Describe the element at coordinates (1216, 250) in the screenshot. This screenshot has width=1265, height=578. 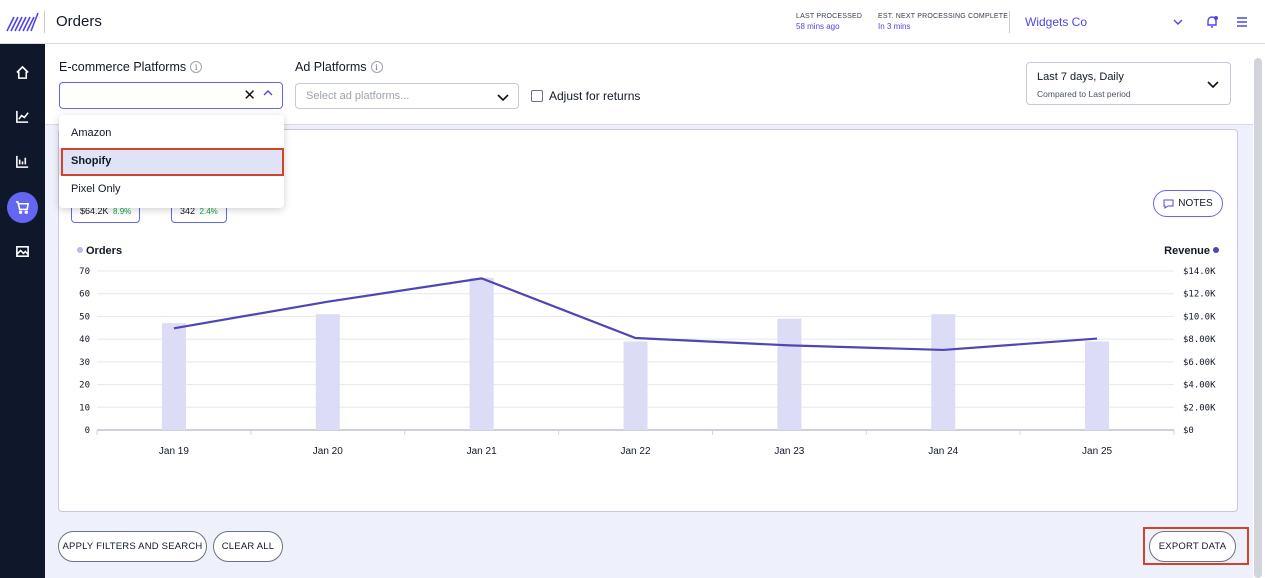
I see `revenue-legend-marker` at that location.